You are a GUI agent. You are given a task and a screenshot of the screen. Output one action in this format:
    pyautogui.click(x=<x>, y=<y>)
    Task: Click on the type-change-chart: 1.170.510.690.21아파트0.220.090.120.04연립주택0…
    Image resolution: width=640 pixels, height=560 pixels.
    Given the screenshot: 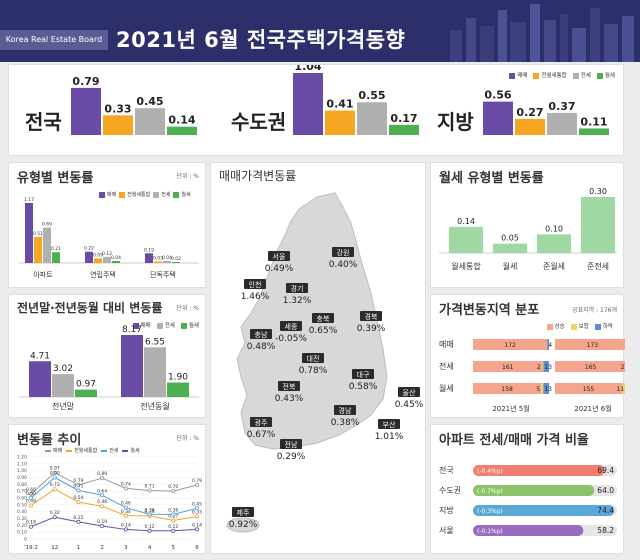 What is the action you would take?
    pyautogui.click(x=109, y=238)
    